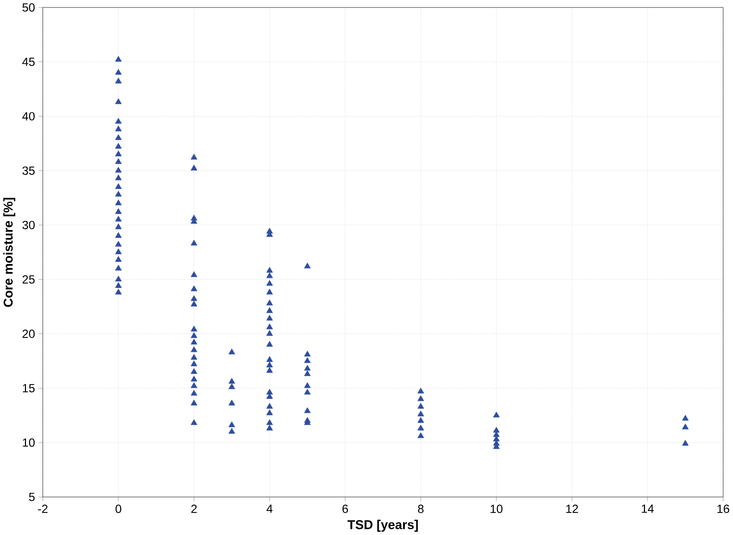 The image size is (733, 535). What do you see at coordinates (43, 508) in the screenshot?
I see `x-tick-label: -2` at bounding box center [43, 508].